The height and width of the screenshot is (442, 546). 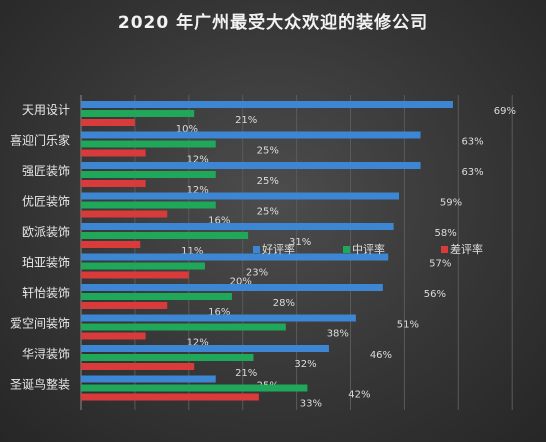 What do you see at coordinates (435, 294) in the screenshot?
I see `data-label: 56%` at bounding box center [435, 294].